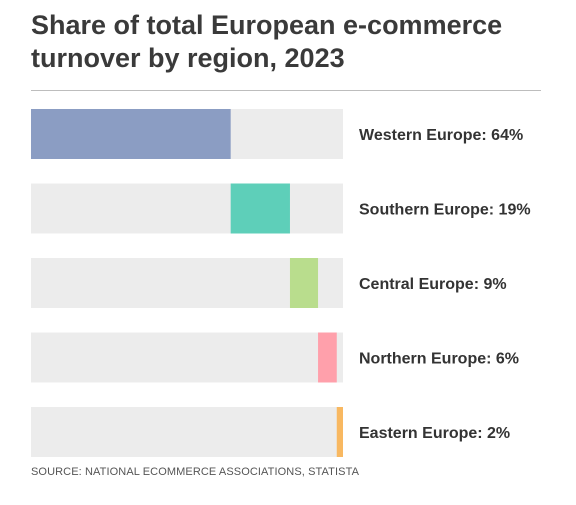 This screenshot has height=505, width=576. I want to click on bar-label-southern-europe: Southern Europe: 19%, so click(445, 210).